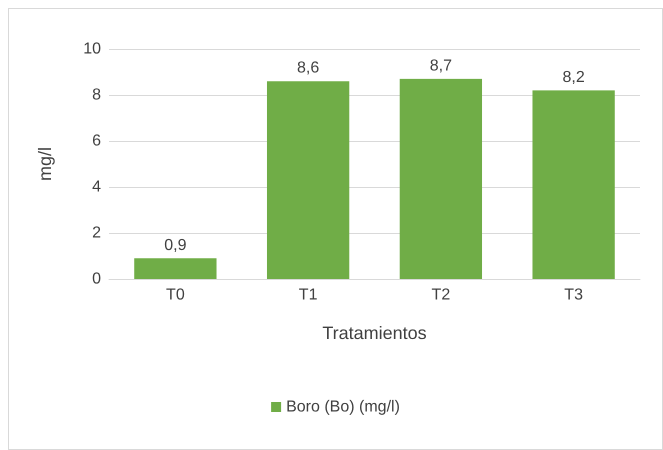 The height and width of the screenshot is (450, 663). I want to click on x-tick-label: T2, so click(441, 295).